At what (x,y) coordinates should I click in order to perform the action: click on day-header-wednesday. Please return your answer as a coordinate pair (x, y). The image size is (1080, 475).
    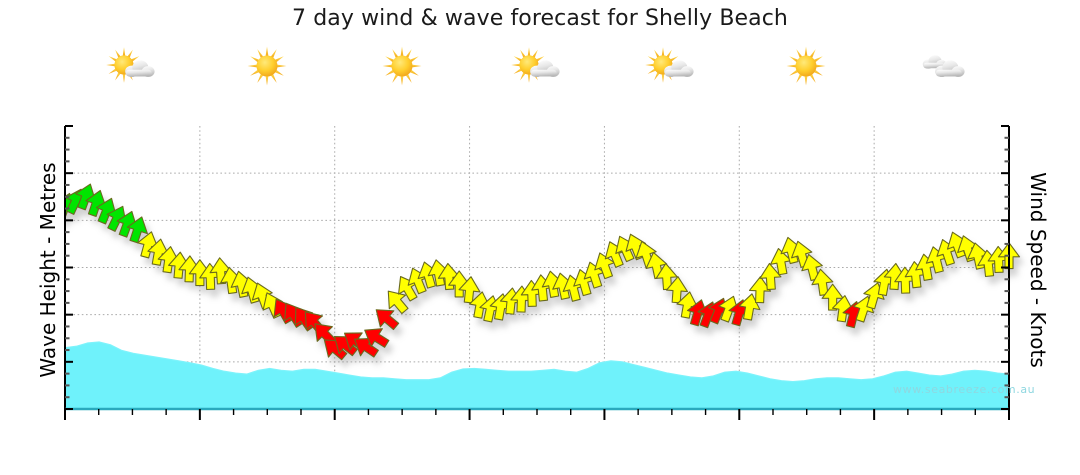
    Looking at the image, I should click on (941, 63).